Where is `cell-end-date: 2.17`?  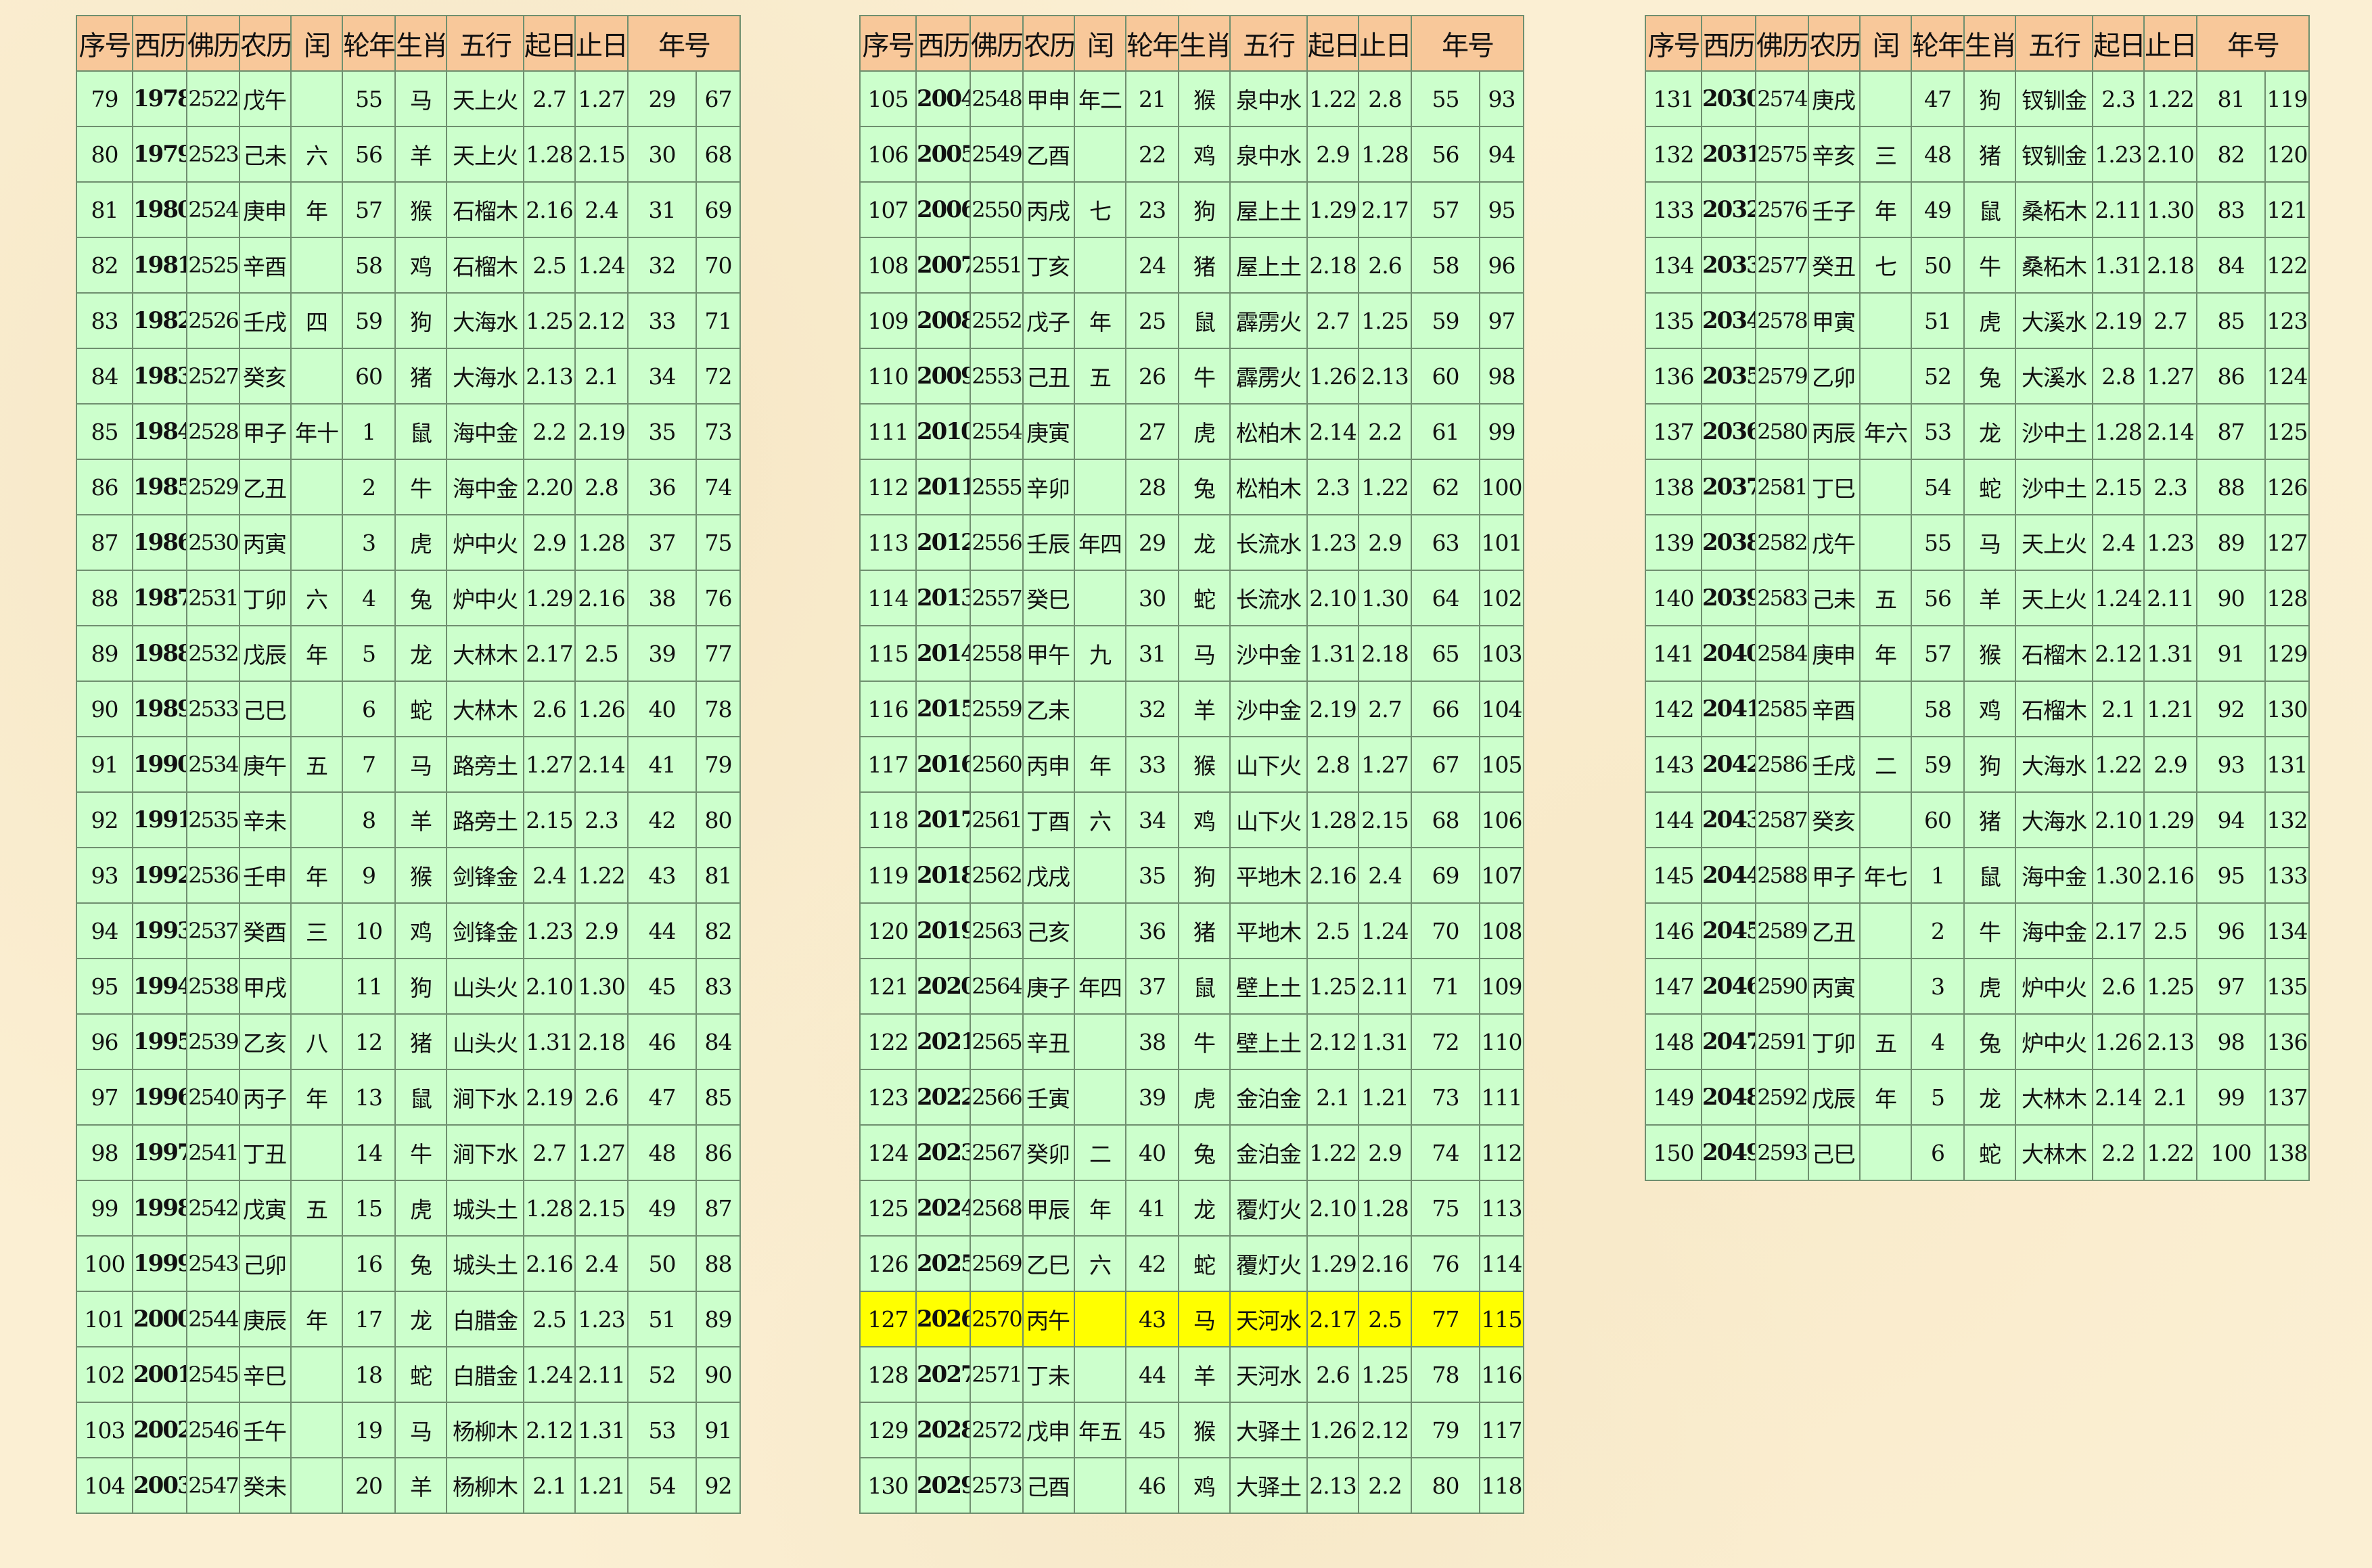 cell-end-date: 2.17 is located at coordinates (1385, 209).